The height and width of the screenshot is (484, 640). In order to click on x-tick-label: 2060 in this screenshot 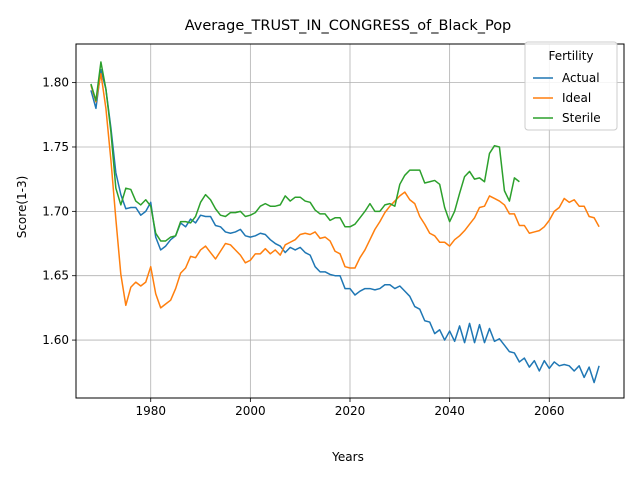, I will do `click(549, 411)`.